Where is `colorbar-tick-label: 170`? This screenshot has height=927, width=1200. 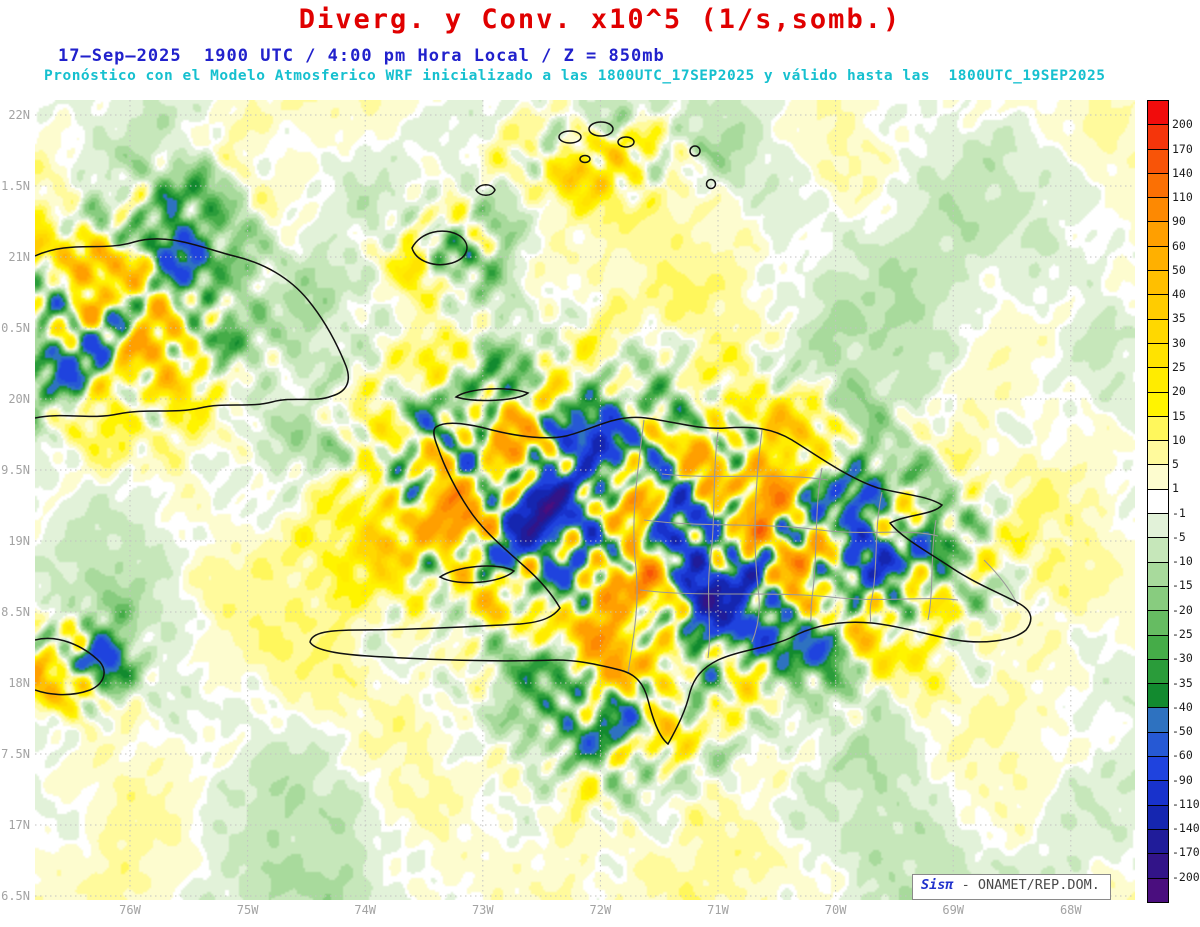
colorbar-tick-label: 170 is located at coordinates (1182, 148).